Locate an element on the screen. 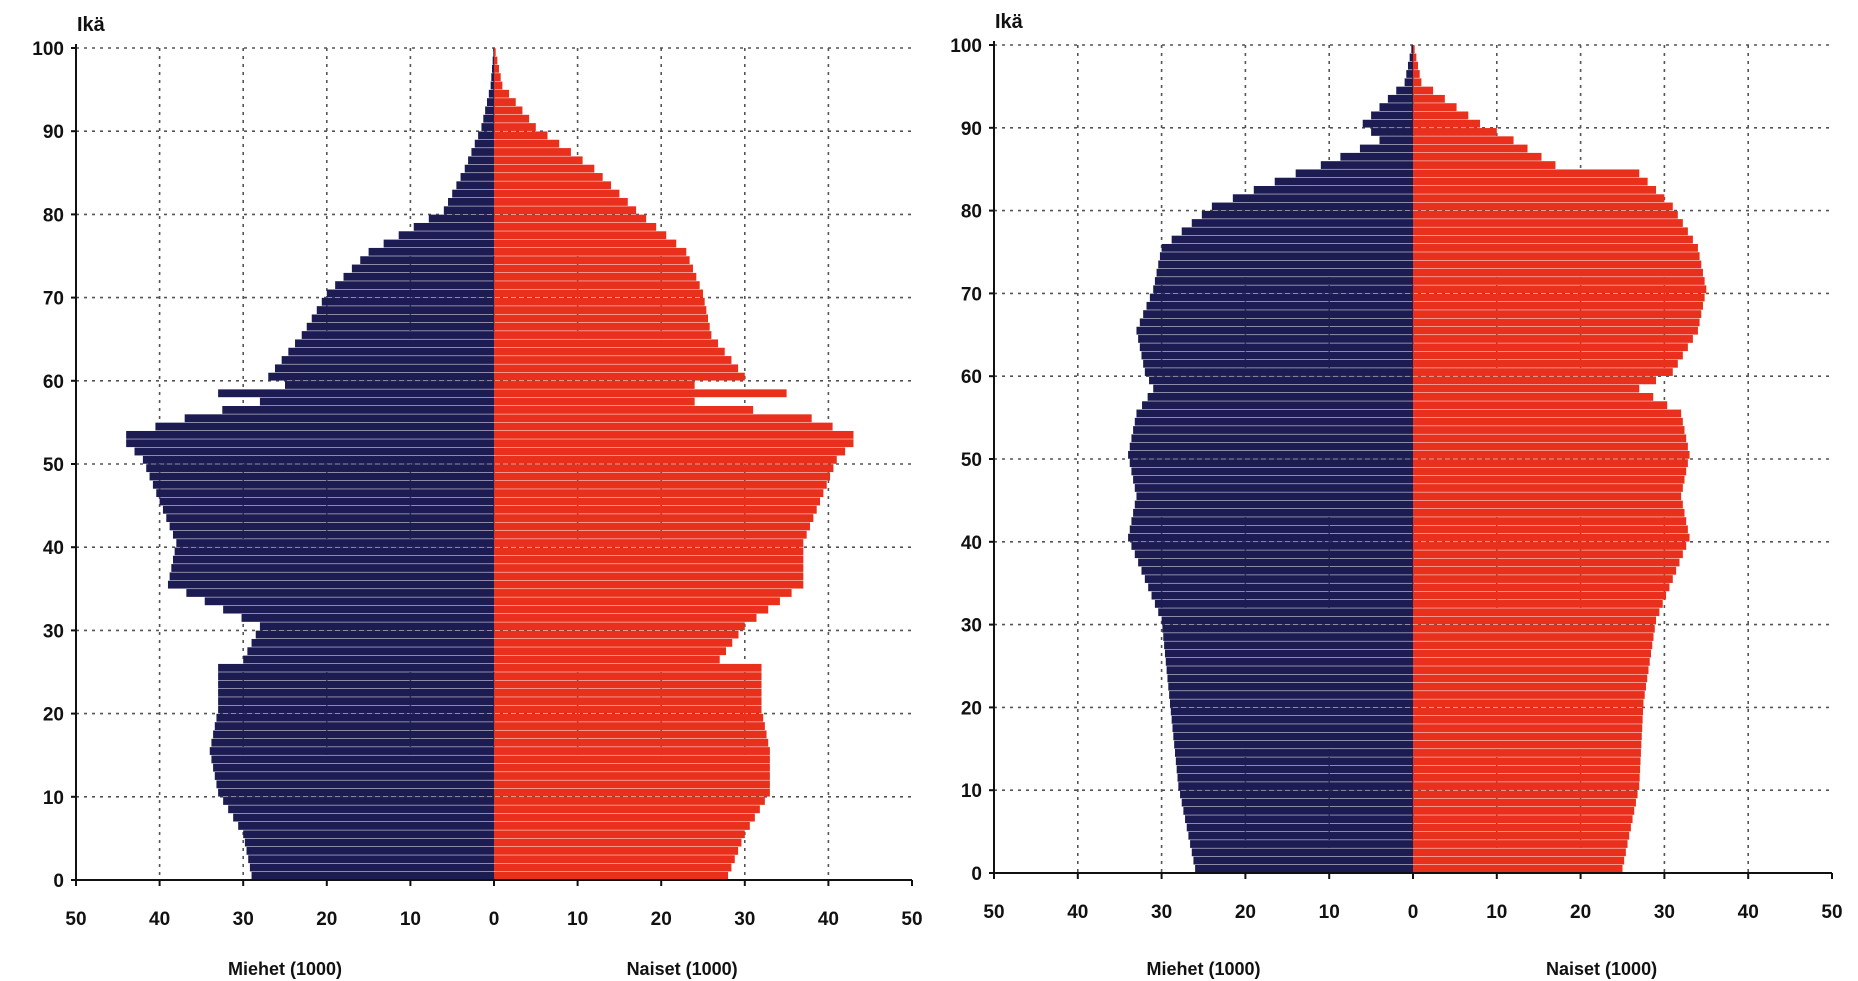 The height and width of the screenshot is (981, 1858). c0-x-label-men: Miehet (1000) is located at coordinates (285, 969).